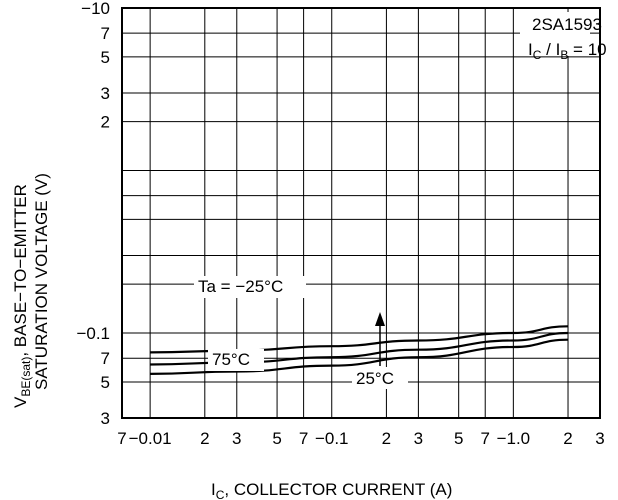 This screenshot has width=618, height=500. Describe the element at coordinates (22, 296) in the screenshot. I see `y-axis-title-line1: VBE(sat), BASE−TO−EMITTER` at that location.